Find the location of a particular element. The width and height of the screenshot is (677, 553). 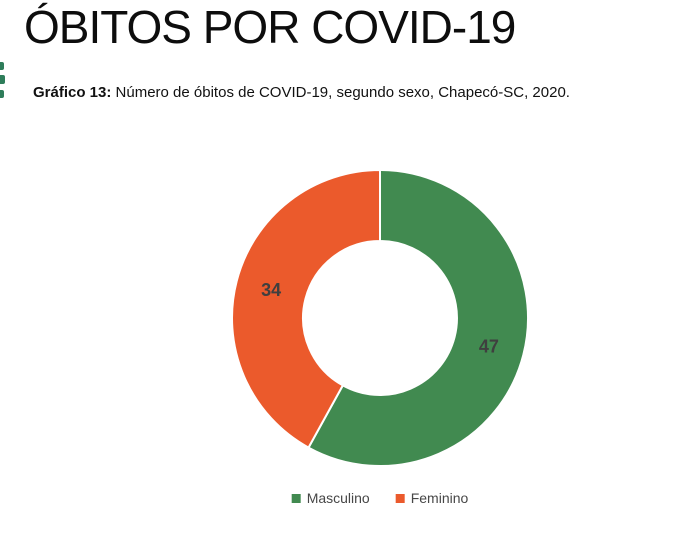

legend-item-feminino: Feminino is located at coordinates (432, 498).